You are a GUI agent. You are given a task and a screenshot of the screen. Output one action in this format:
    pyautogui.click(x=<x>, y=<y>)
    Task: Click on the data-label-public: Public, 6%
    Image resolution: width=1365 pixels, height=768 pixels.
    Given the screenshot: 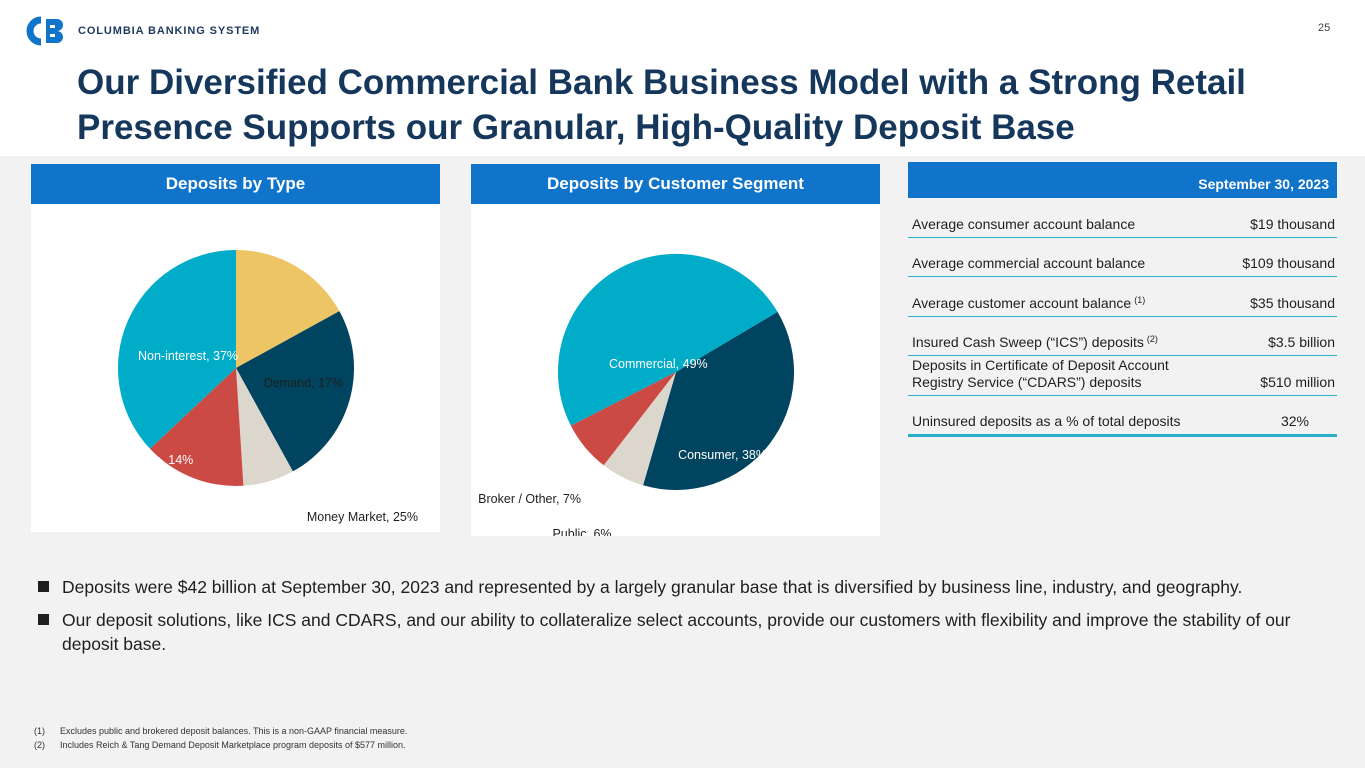 What is the action you would take?
    pyautogui.click(x=581, y=531)
    